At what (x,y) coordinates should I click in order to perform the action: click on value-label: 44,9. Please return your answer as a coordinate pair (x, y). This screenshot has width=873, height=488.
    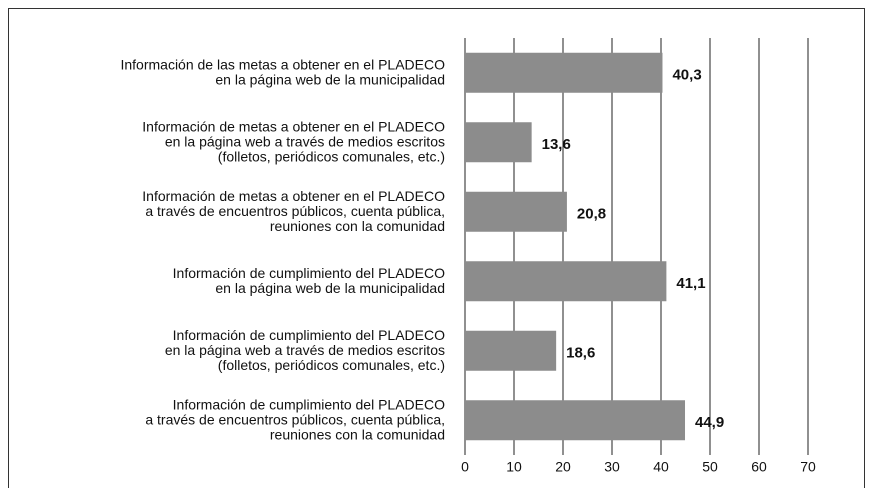
    Looking at the image, I should click on (709, 422).